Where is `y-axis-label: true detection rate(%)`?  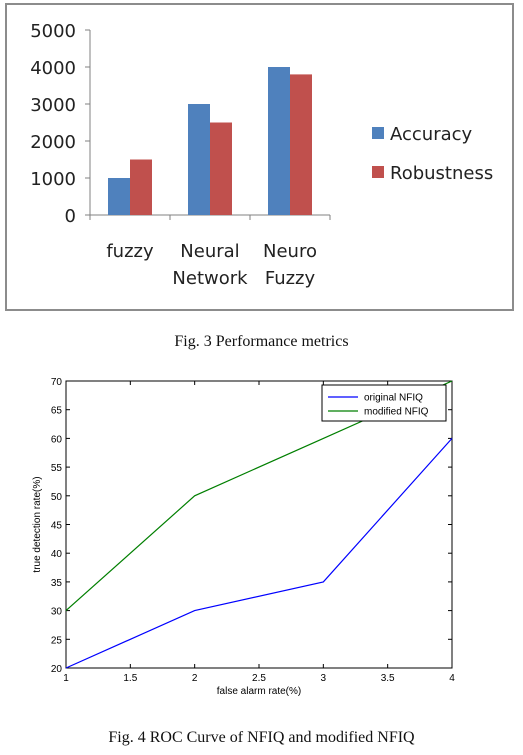 y-axis-label: true detection rate(%) is located at coordinates (37, 524).